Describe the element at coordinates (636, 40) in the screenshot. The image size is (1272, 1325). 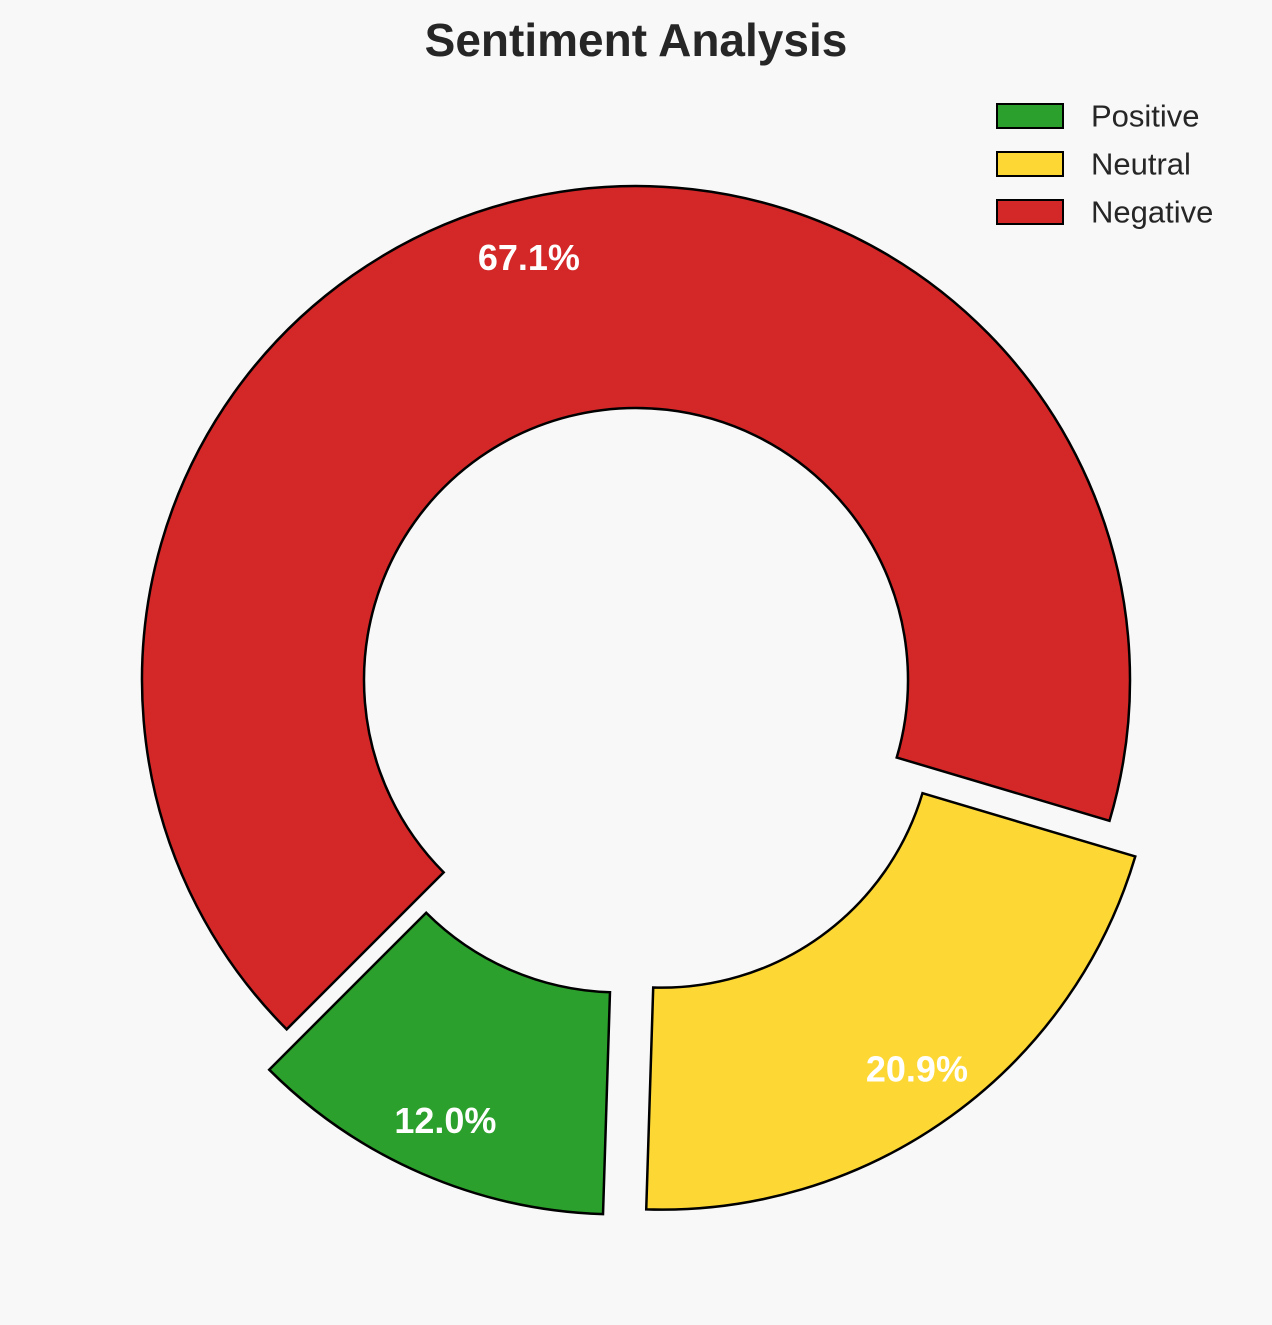
I see `chart-title: Sentiment Analysis` at that location.